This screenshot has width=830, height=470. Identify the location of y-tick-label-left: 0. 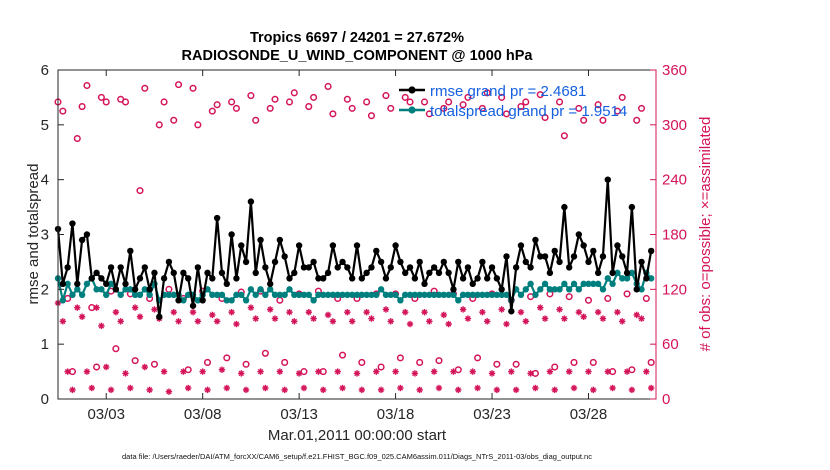
(45, 399).